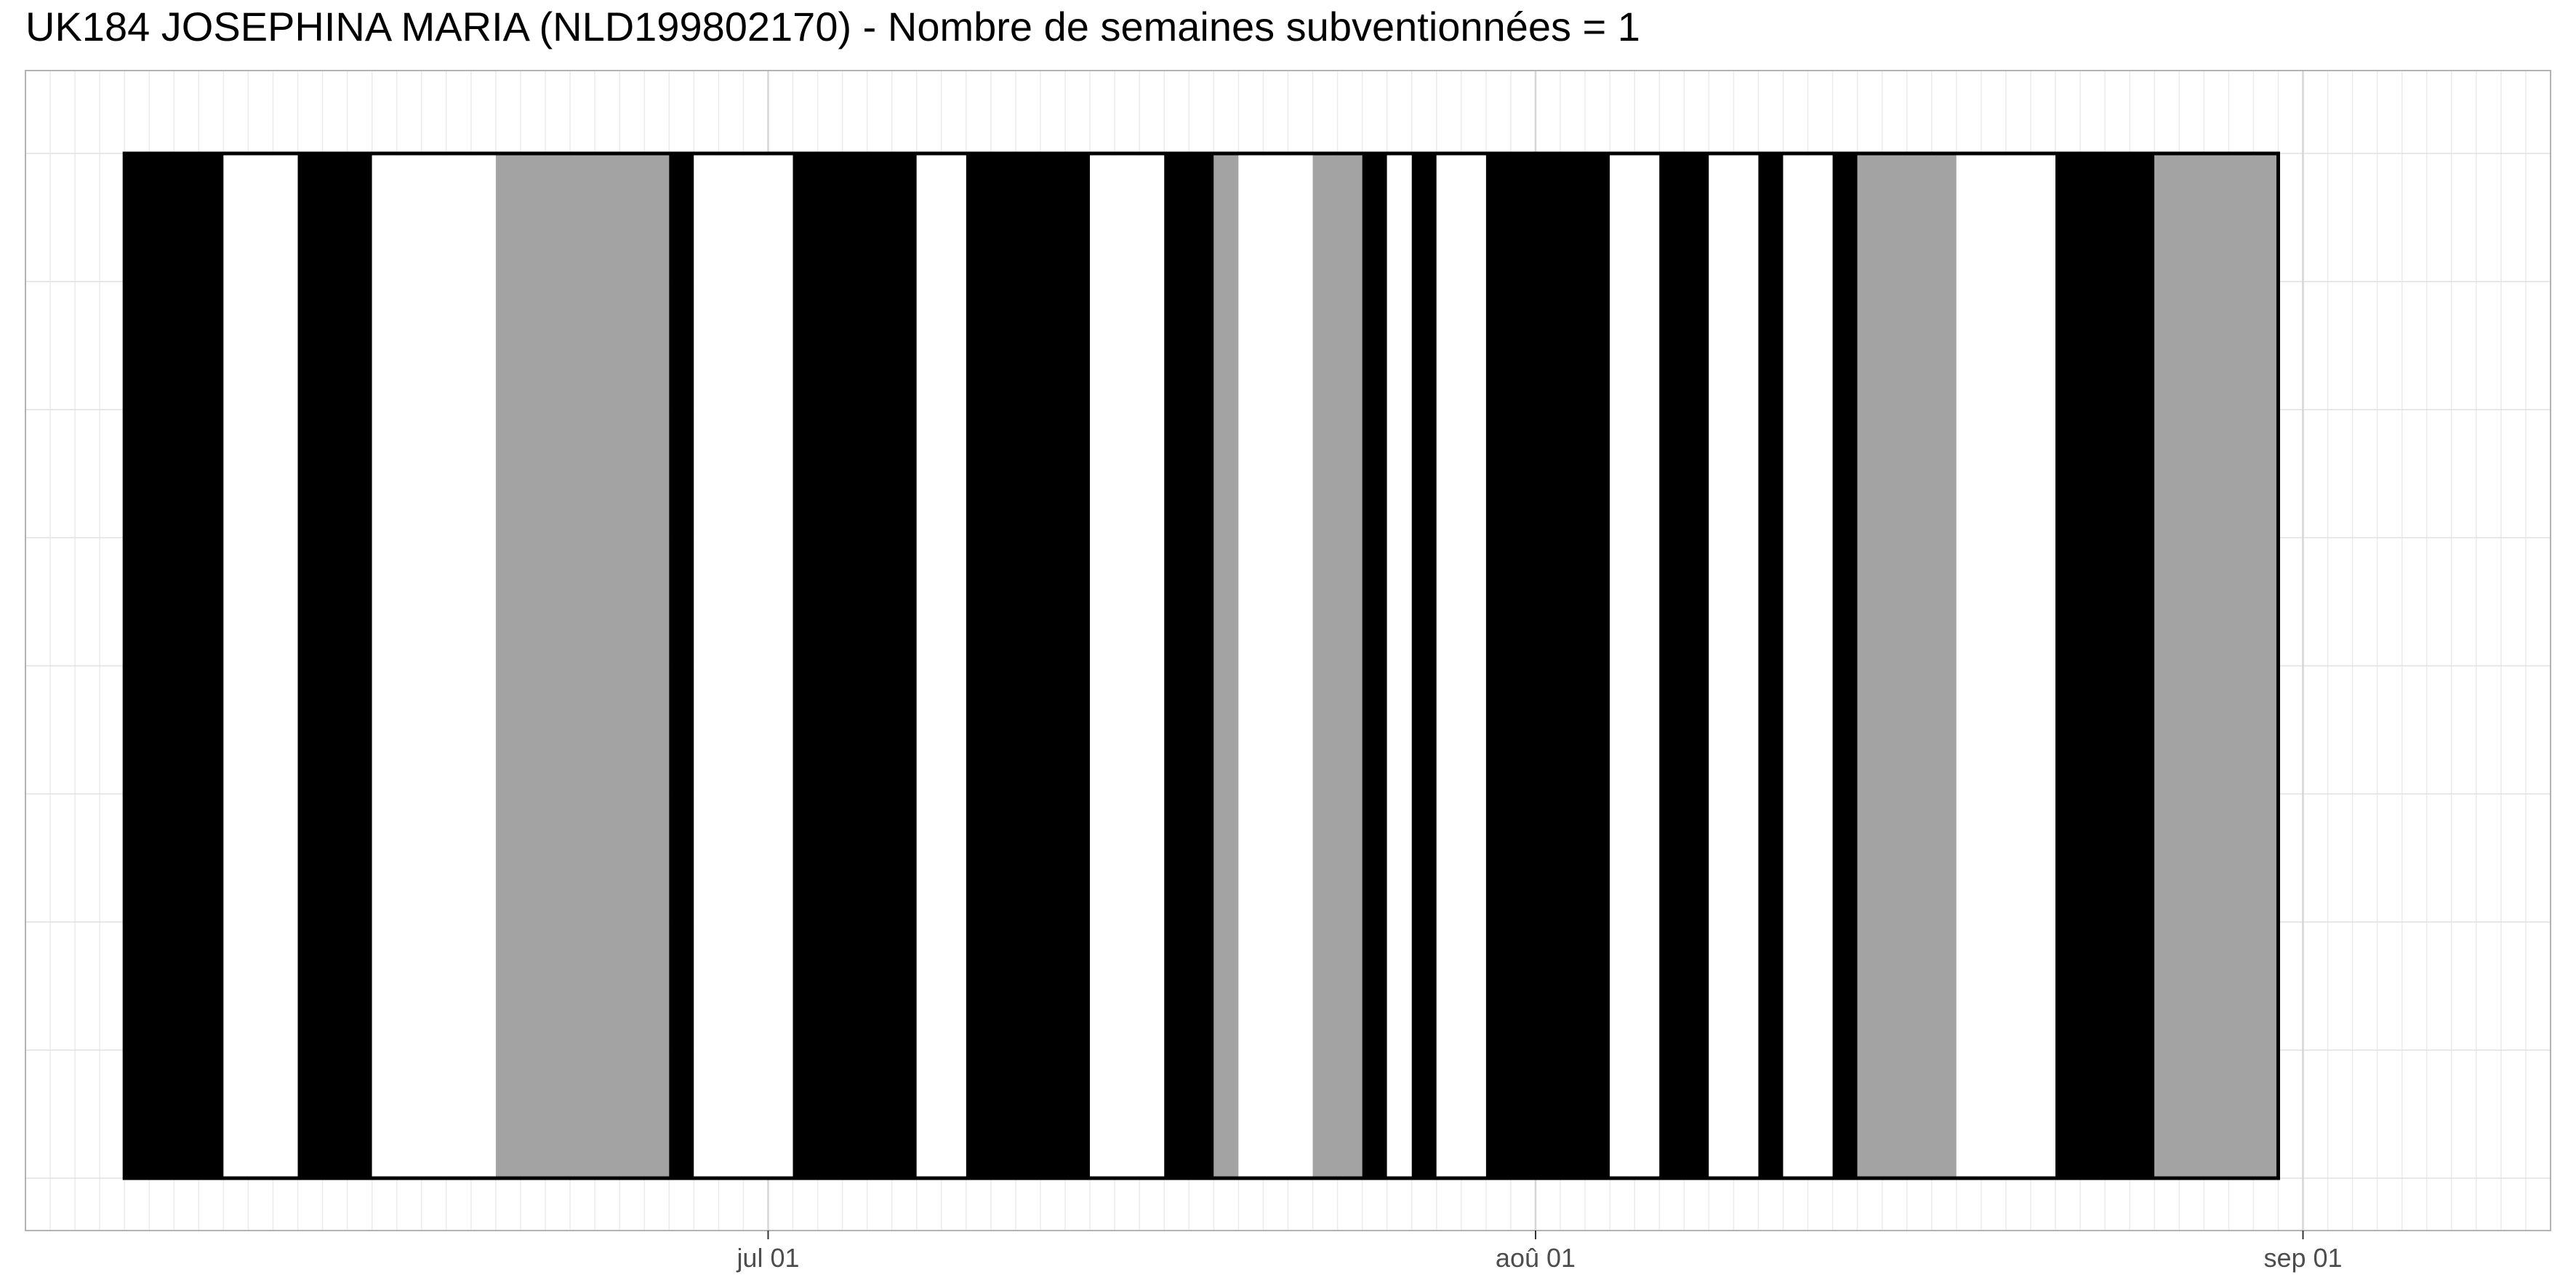  I want to click on x-axis-ticks: jul 01 aoû 01 sep 01, so click(1539, 1252).